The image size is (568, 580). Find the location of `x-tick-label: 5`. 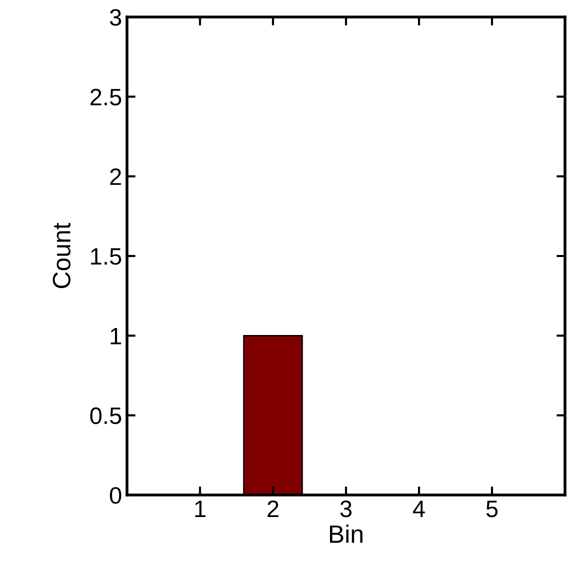

x-tick-label: 5 is located at coordinates (492, 509).